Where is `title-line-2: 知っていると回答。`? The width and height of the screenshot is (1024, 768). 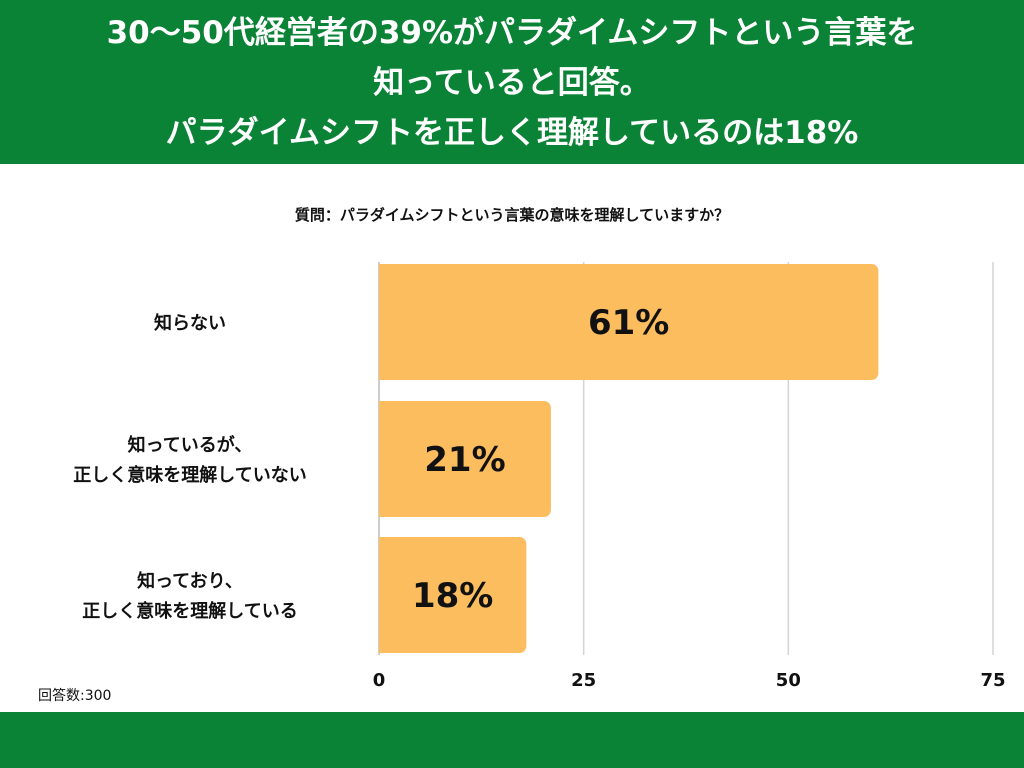 title-line-2: 知っていると回答。 is located at coordinates (512, 83).